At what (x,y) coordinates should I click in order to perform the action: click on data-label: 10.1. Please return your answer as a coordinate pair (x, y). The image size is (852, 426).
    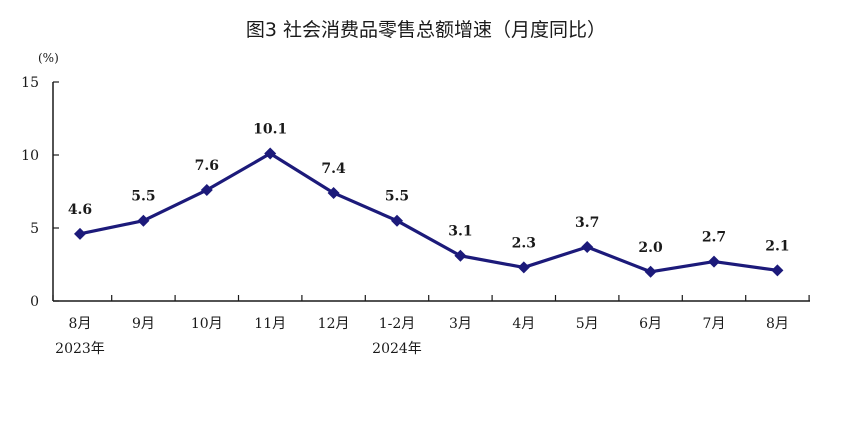
    Looking at the image, I should click on (270, 130).